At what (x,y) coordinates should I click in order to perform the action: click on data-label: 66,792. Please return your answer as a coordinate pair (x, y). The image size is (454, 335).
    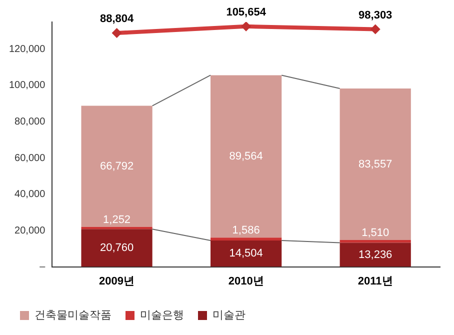
    Looking at the image, I should click on (117, 166).